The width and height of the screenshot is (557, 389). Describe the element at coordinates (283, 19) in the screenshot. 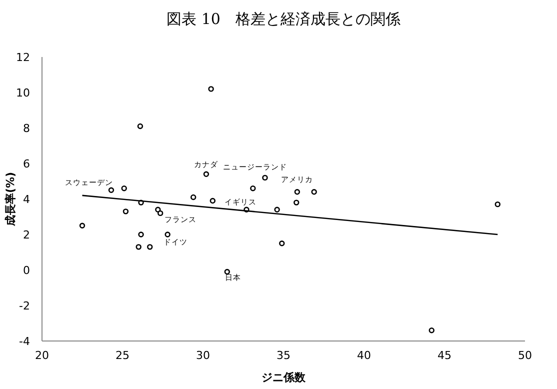

I see `title: 図表 10 格差と経済成長との関係` at that location.